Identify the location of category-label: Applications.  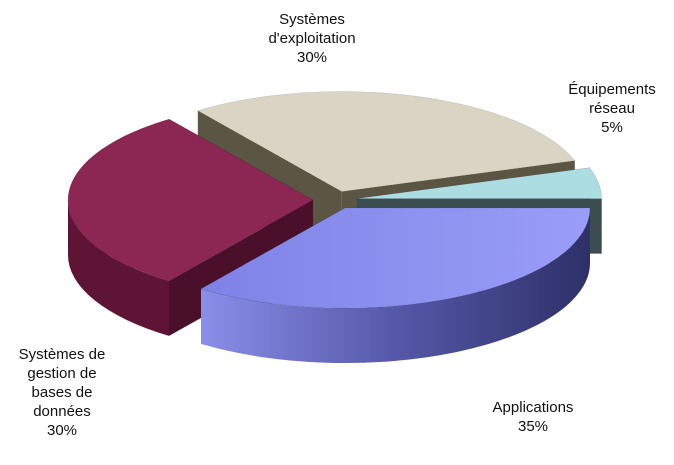
(533, 407).